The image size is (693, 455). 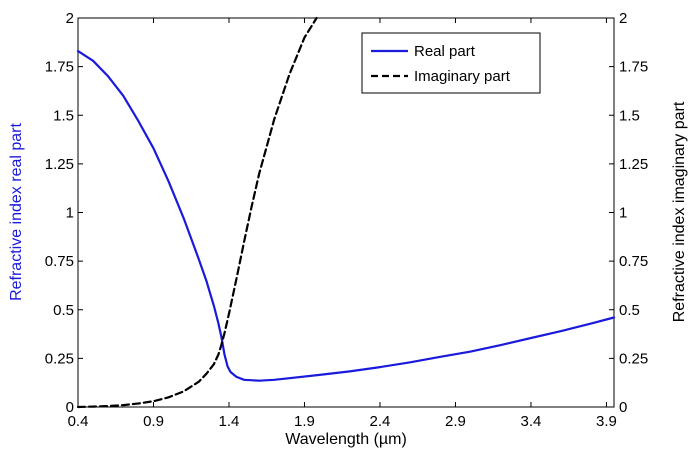 What do you see at coordinates (445, 51) in the screenshot?
I see `legend-label-real: Real part` at bounding box center [445, 51].